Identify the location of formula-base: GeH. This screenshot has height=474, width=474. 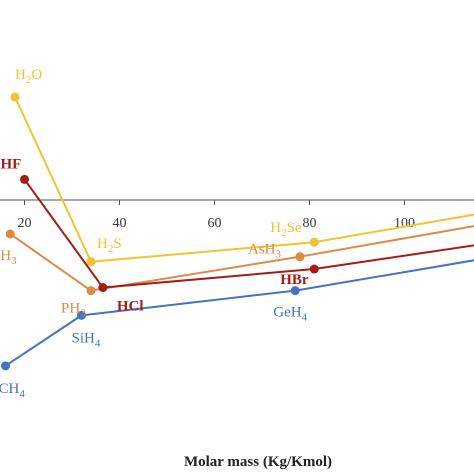
(287, 313).